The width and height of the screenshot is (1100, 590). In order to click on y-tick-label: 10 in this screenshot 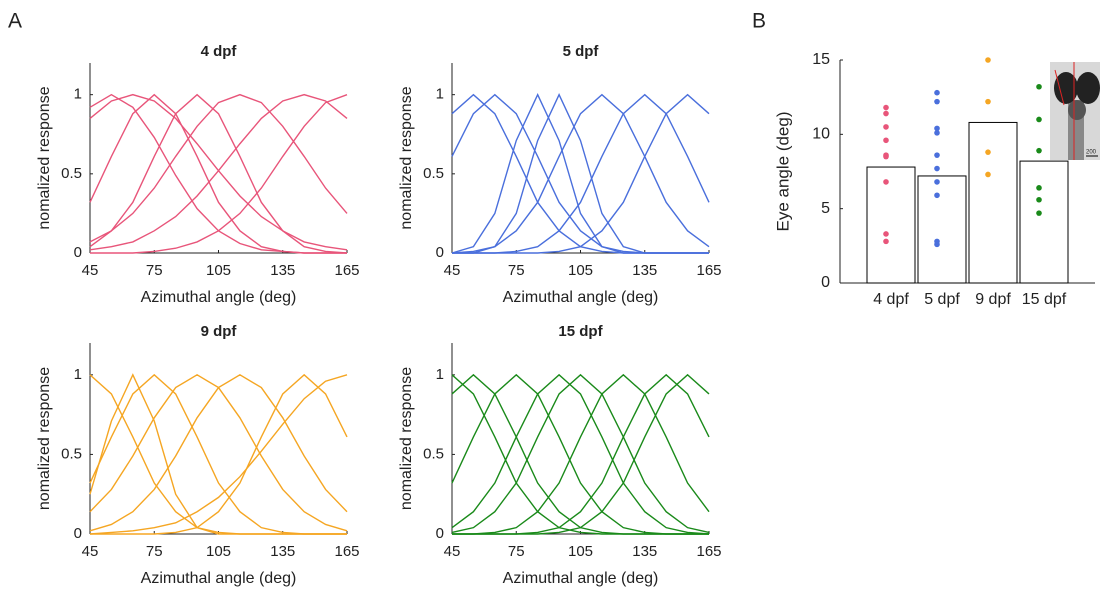, I will do `click(821, 134)`.